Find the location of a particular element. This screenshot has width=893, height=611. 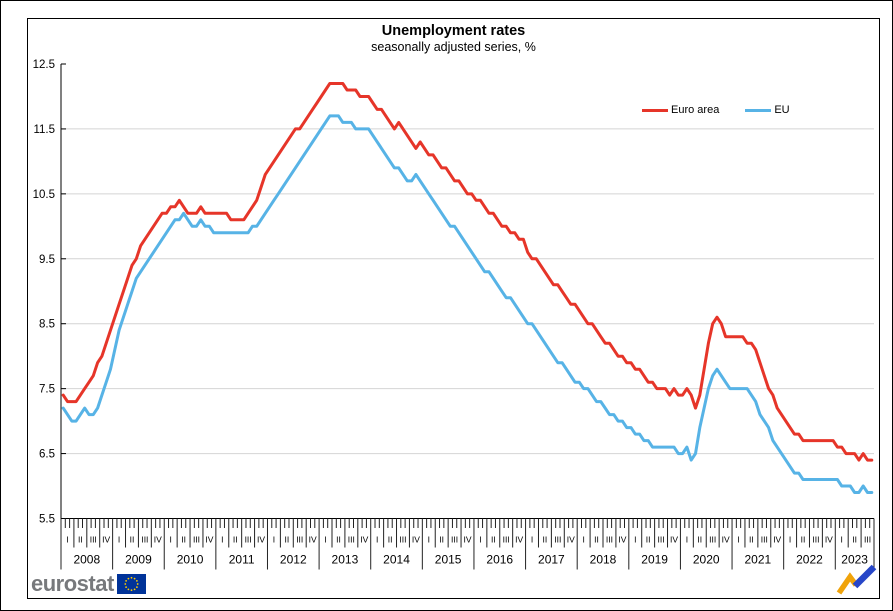

eu-flag-icon is located at coordinates (131, 584).